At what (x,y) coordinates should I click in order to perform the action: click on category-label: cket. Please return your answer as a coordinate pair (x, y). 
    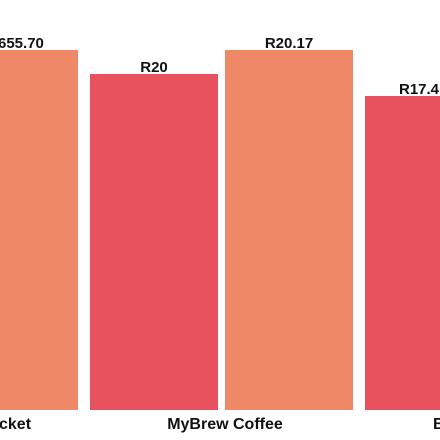
    Looking at the image, I should click on (16, 424).